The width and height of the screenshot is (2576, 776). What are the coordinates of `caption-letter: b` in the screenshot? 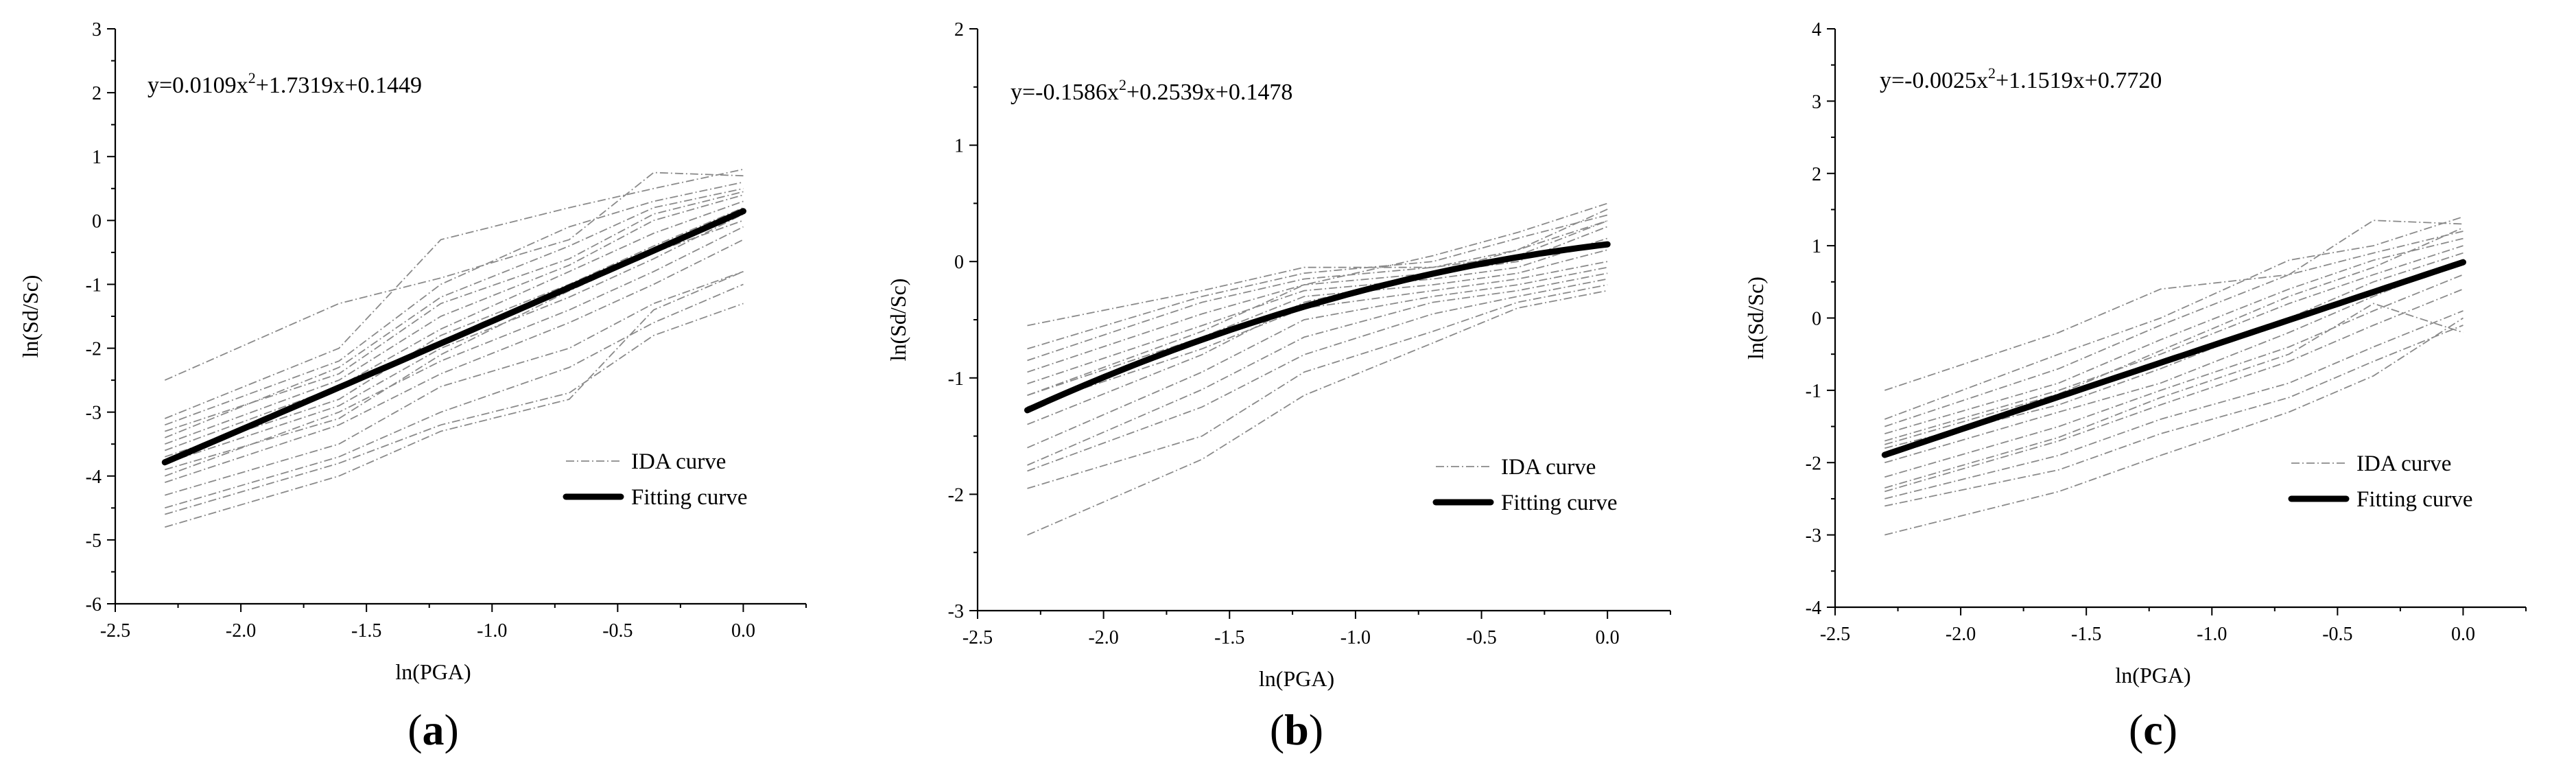 It's located at (1296, 729).